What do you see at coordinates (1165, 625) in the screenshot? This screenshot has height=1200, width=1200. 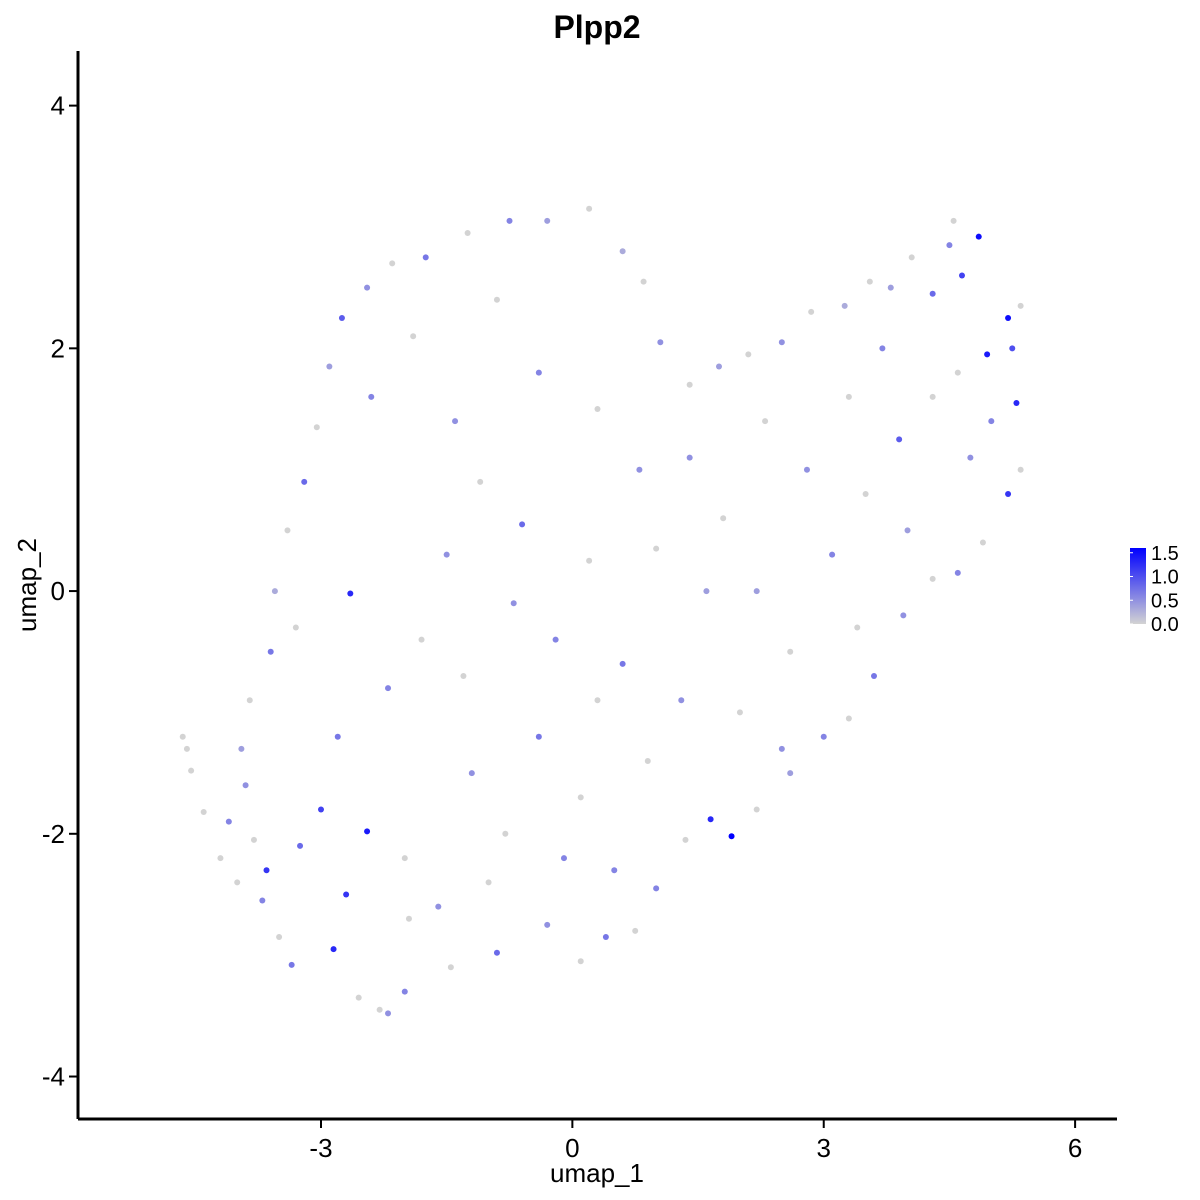 I see `colorbar-tick-label: 0.0` at bounding box center [1165, 625].